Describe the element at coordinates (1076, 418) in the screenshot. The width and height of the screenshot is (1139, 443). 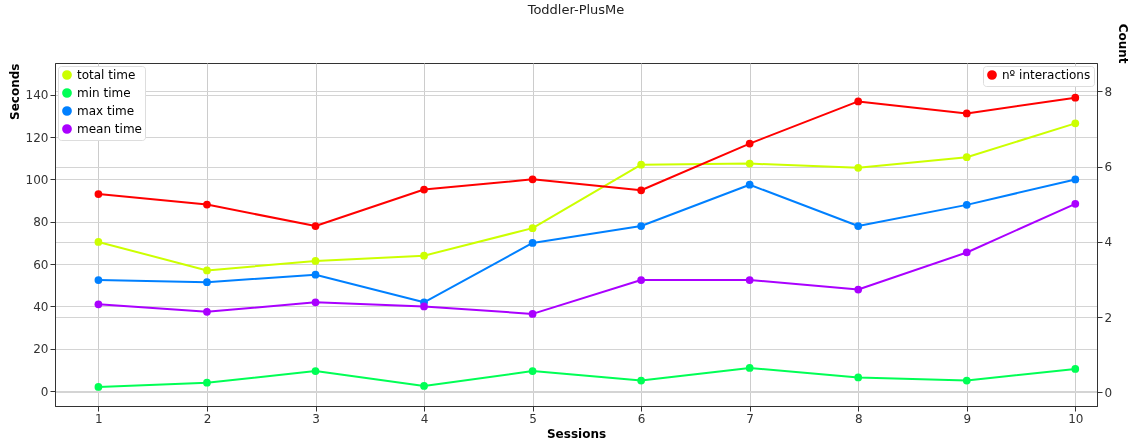
I see `x-tick-label: 10` at that location.